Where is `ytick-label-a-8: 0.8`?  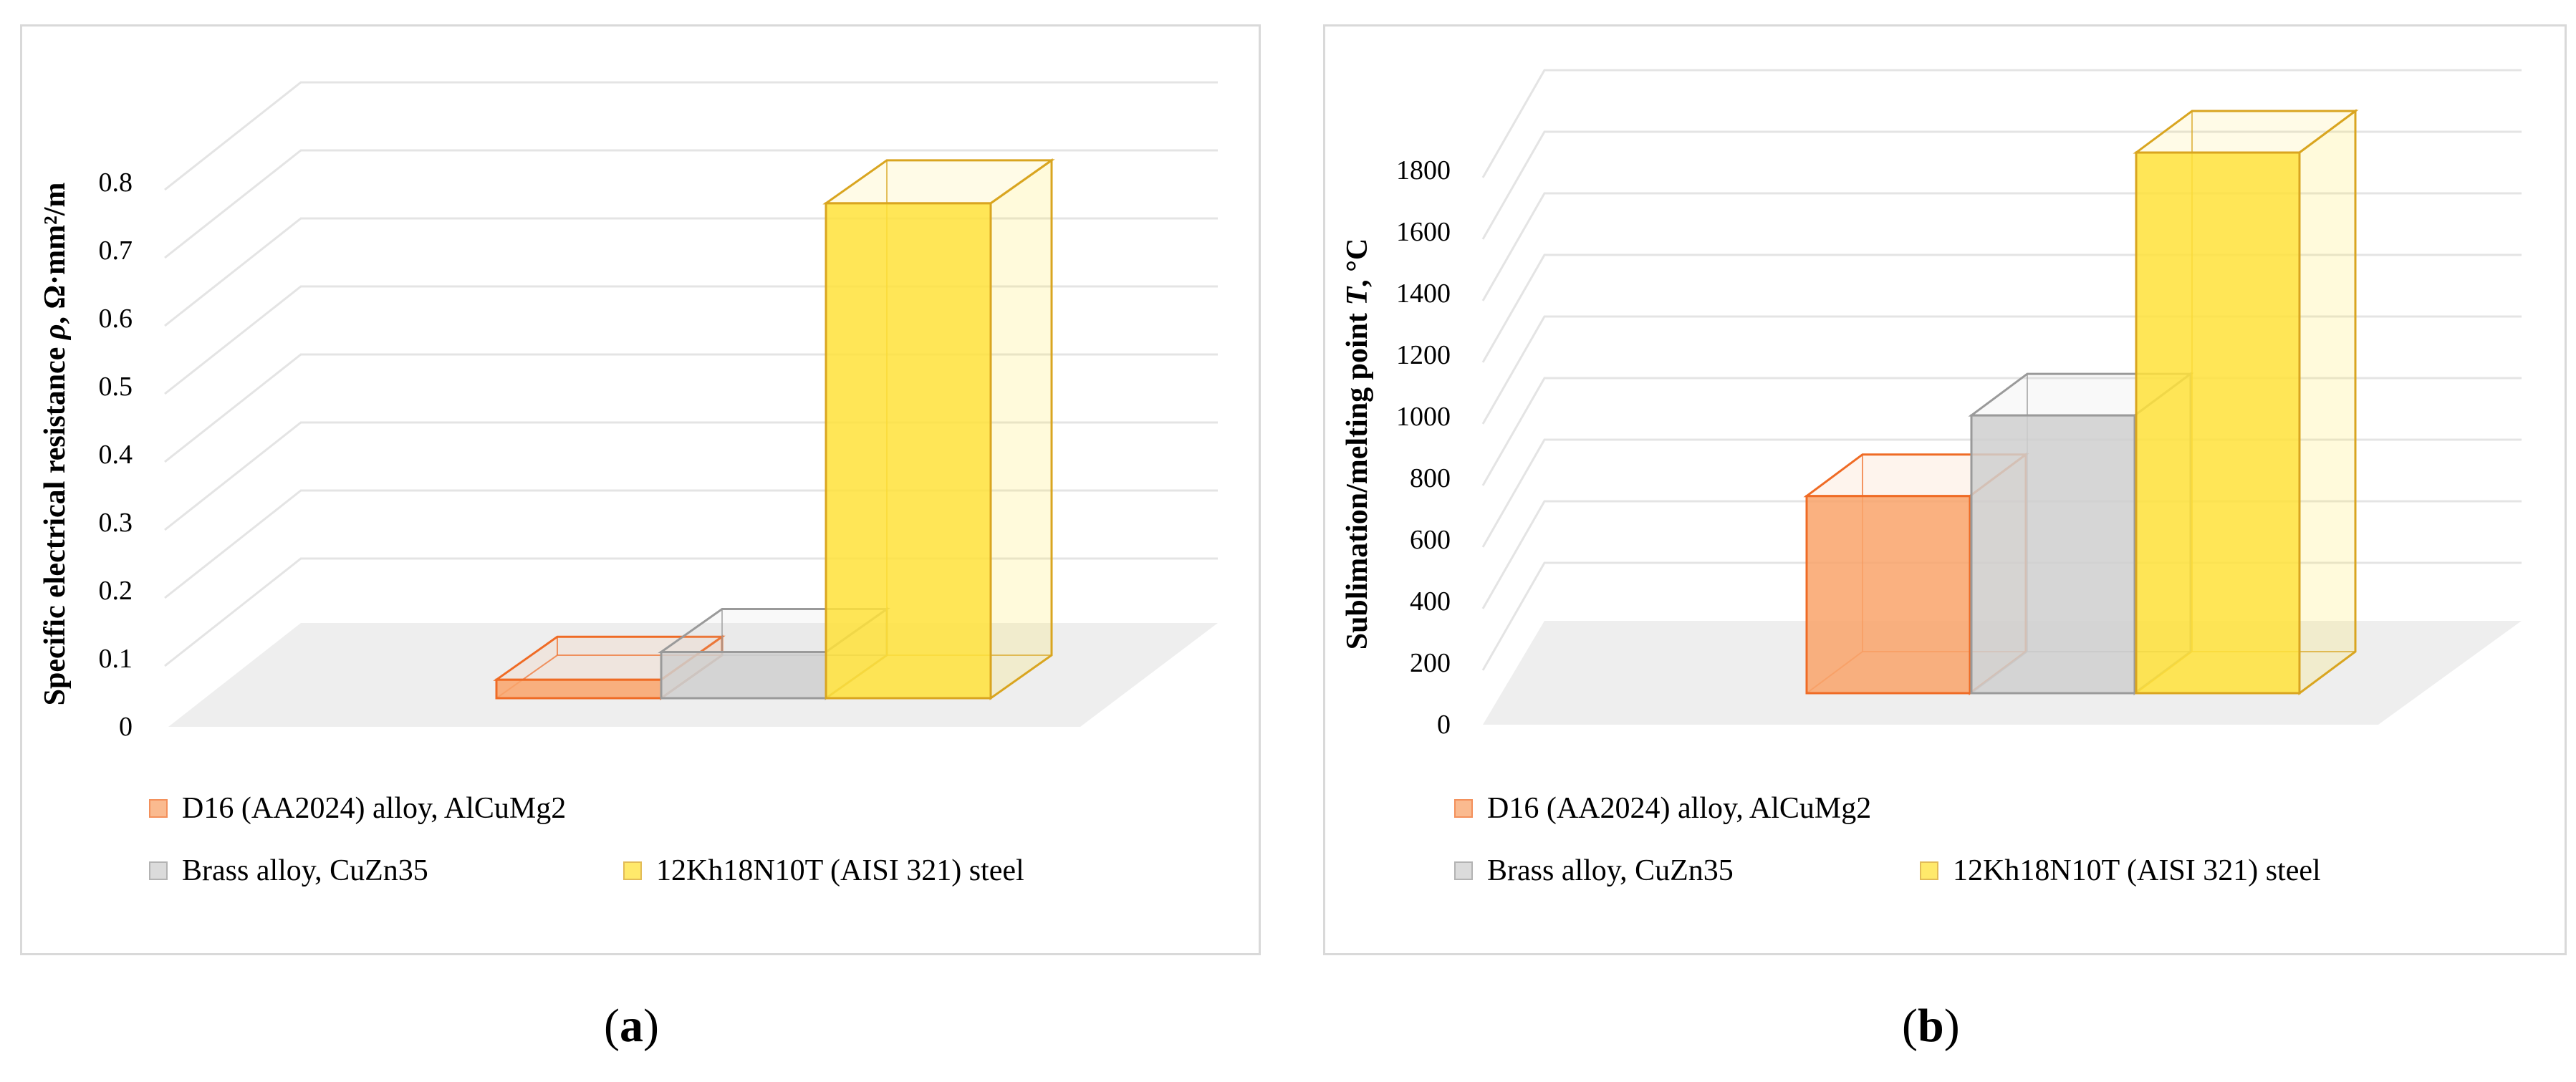 ytick-label-a-8: 0.8 is located at coordinates (116, 183).